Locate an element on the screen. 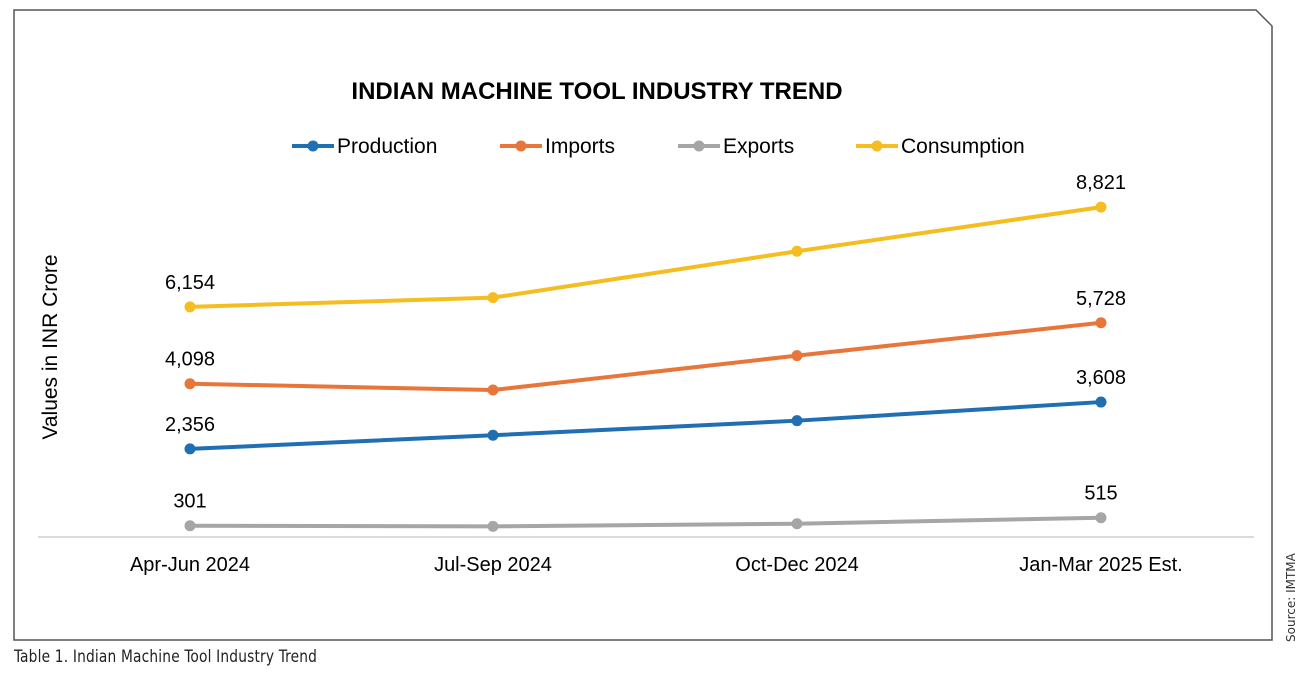 The height and width of the screenshot is (678, 1300). data-label: 3,608 is located at coordinates (1101, 378).